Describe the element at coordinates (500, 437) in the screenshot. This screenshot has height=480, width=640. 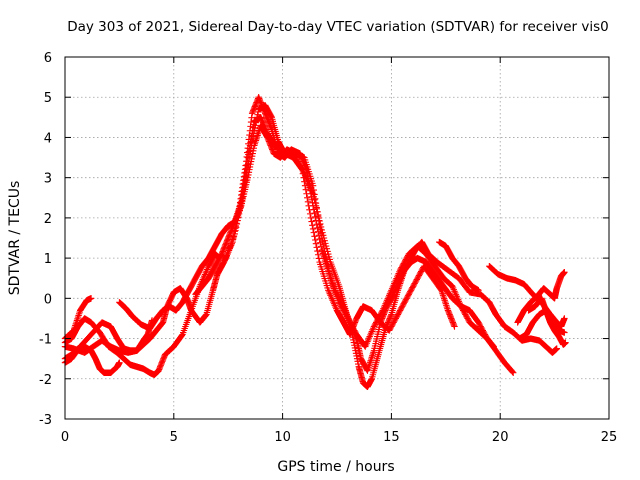
I see `x-tick-label: 20` at that location.